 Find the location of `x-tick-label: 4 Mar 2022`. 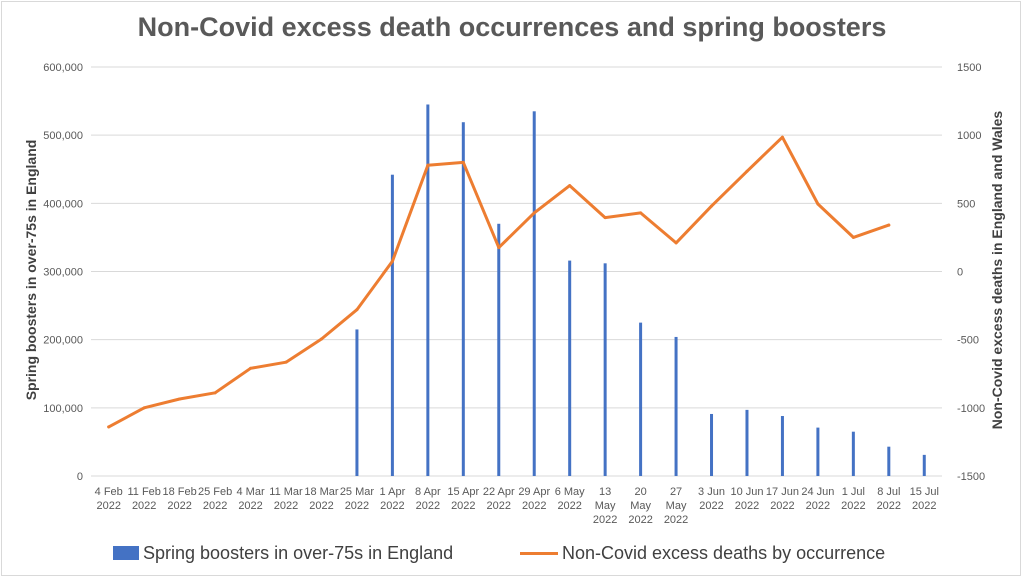

x-tick-label: 4 Mar 2022 is located at coordinates (251, 499).